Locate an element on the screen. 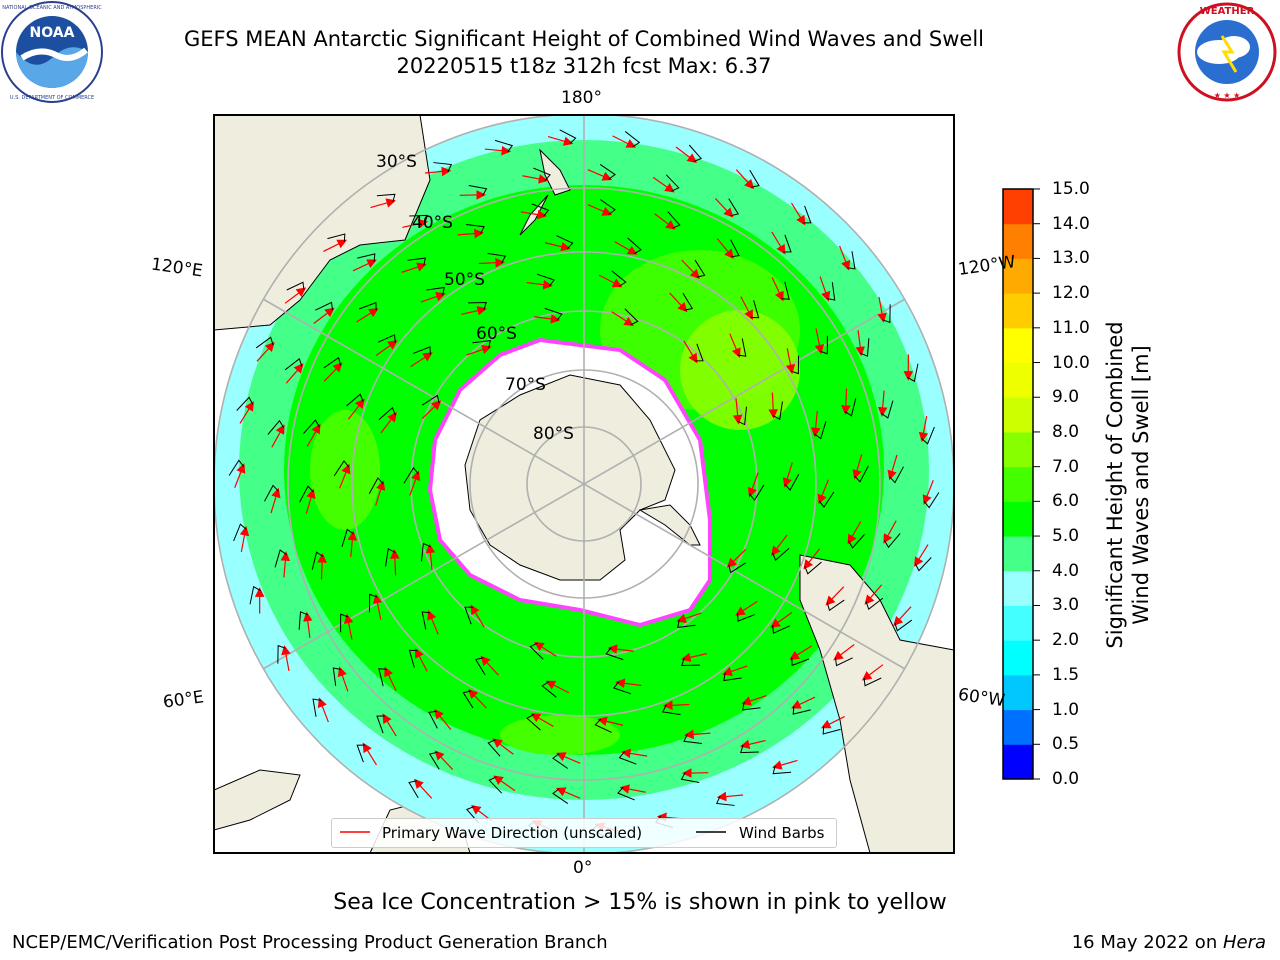 The width and height of the screenshot is (1280, 960). colorbar-tick-label: 5.0 is located at coordinates (1066, 536).